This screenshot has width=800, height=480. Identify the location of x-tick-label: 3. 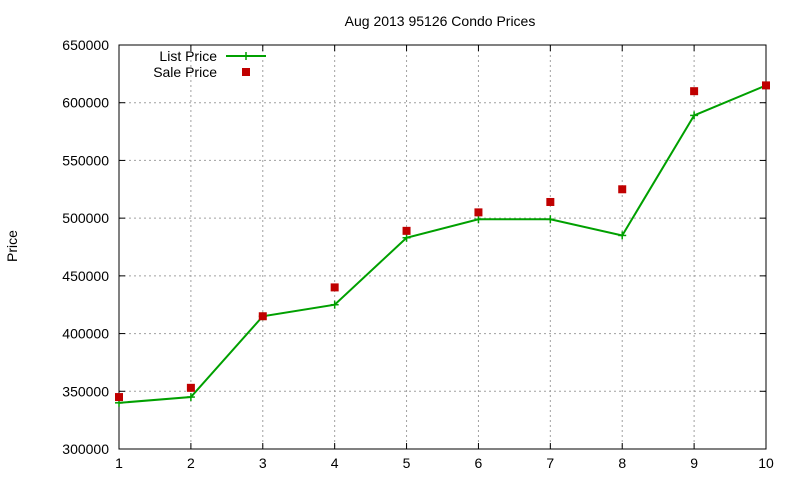
(263, 463).